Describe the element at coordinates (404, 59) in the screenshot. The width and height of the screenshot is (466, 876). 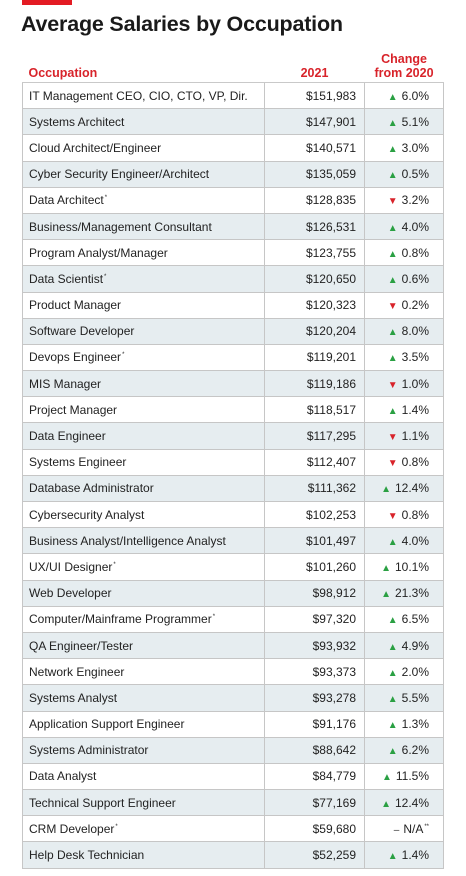
I see `header-change-line1: Change` at that location.